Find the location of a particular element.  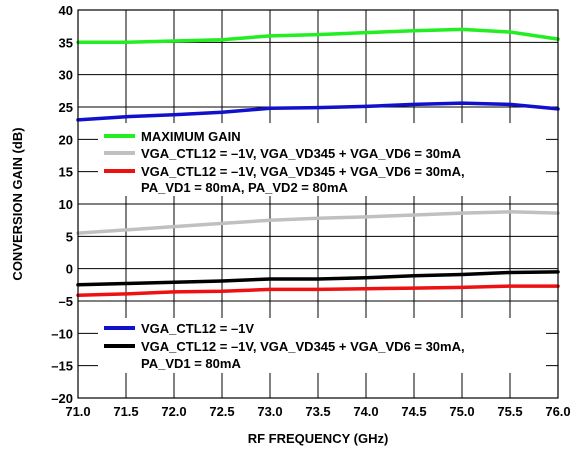

legend-label-vga-ctl12: VGA_CTL12 = –1V is located at coordinates (197, 328).